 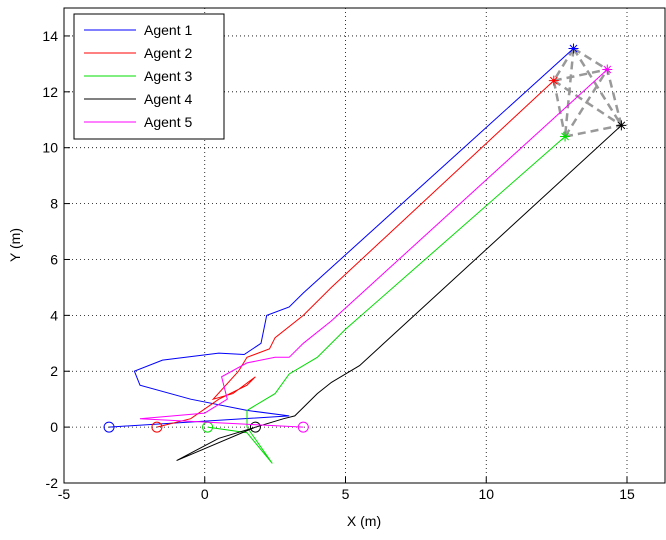 I want to click on y-tick-label: 4, so click(x=54, y=315).